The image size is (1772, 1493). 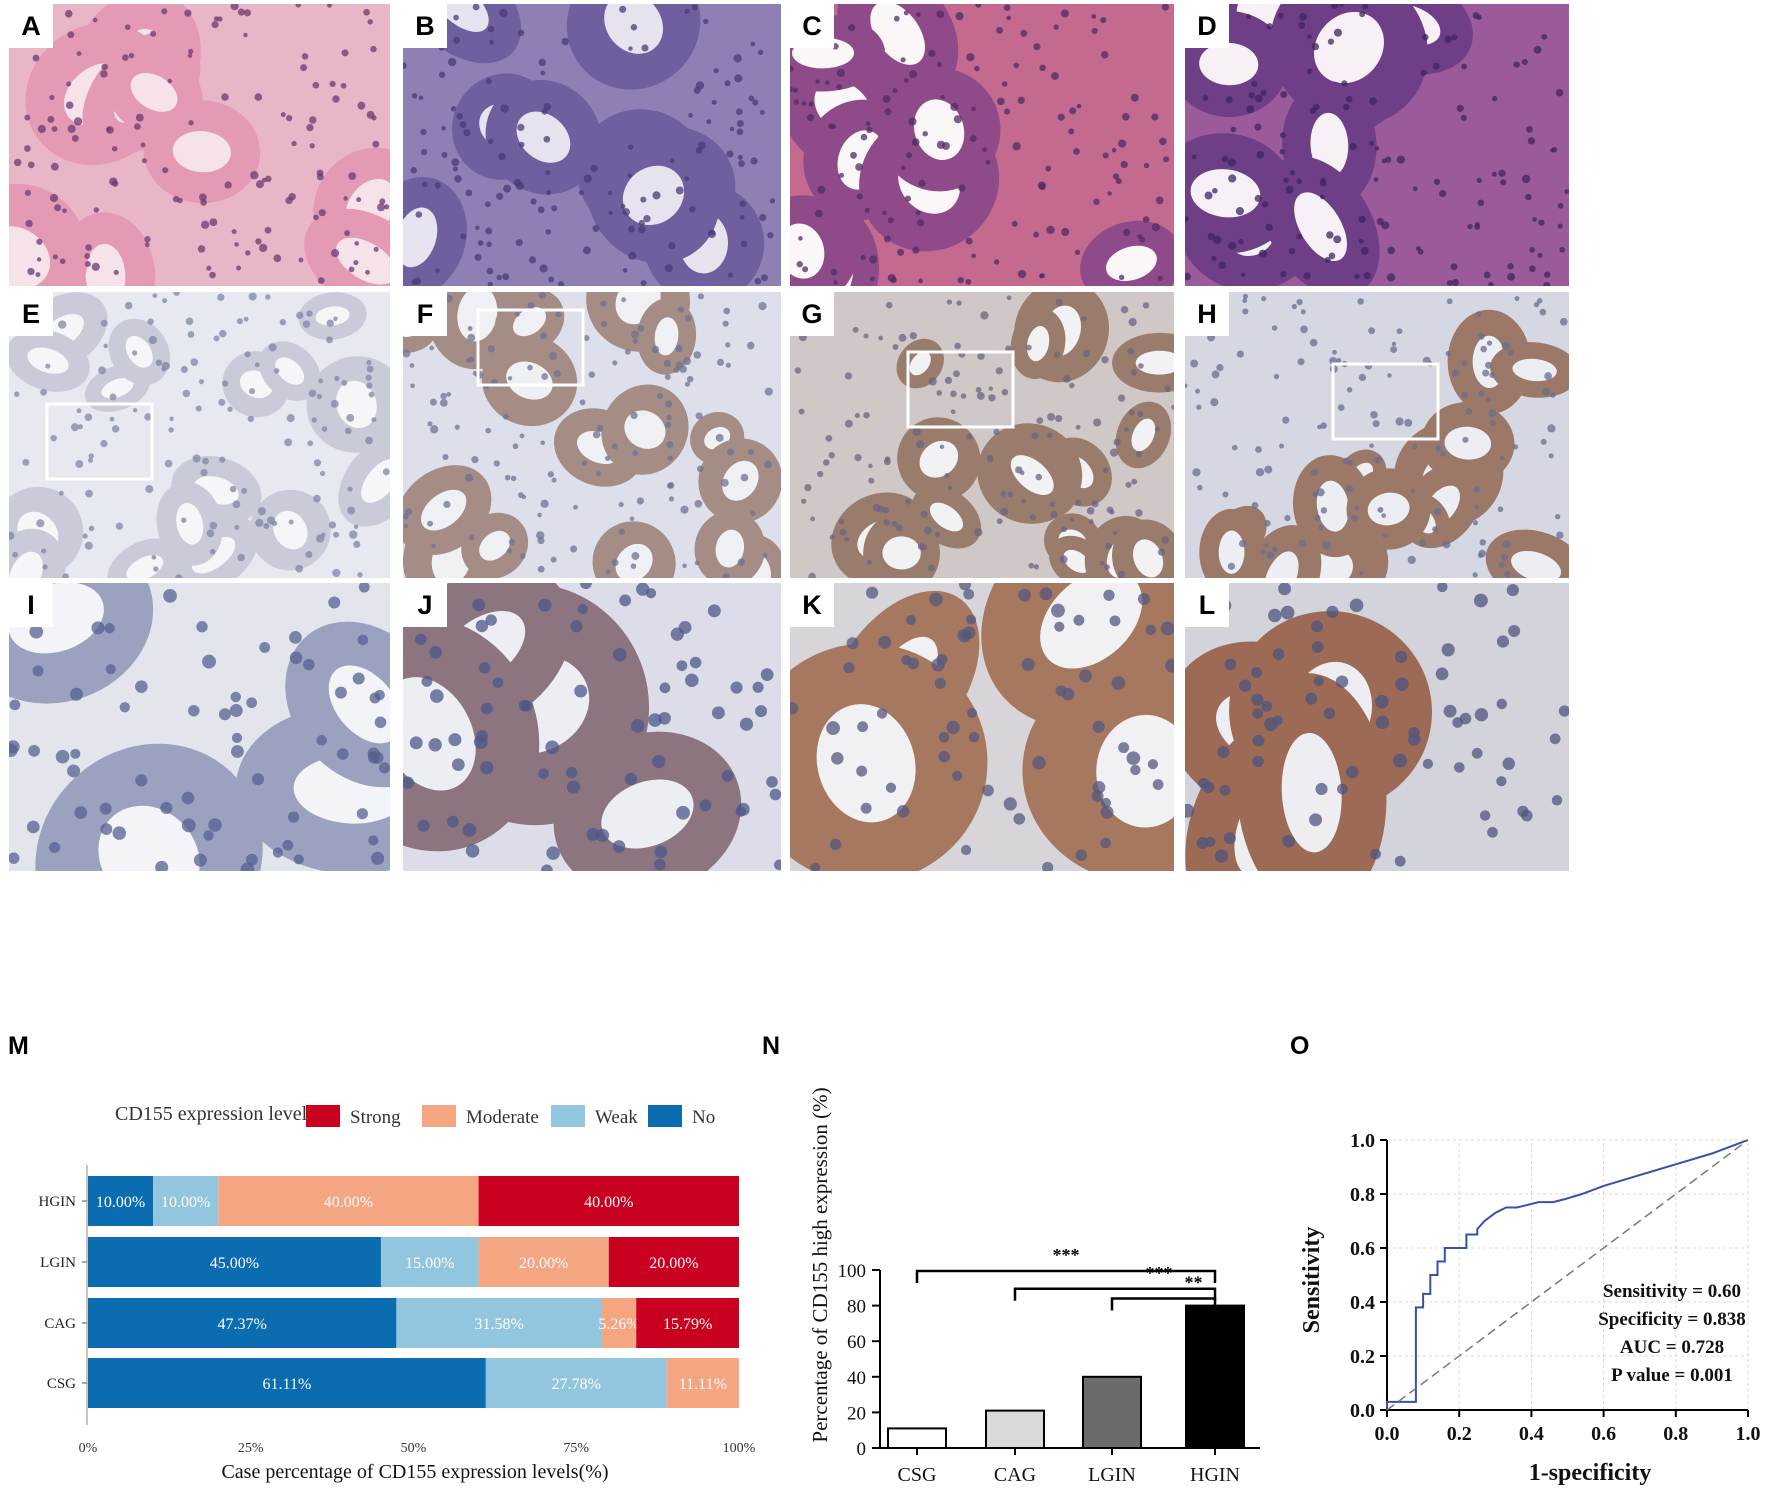 What do you see at coordinates (429, 1263) in the screenshot?
I see `bar-data-label: 15.00%` at bounding box center [429, 1263].